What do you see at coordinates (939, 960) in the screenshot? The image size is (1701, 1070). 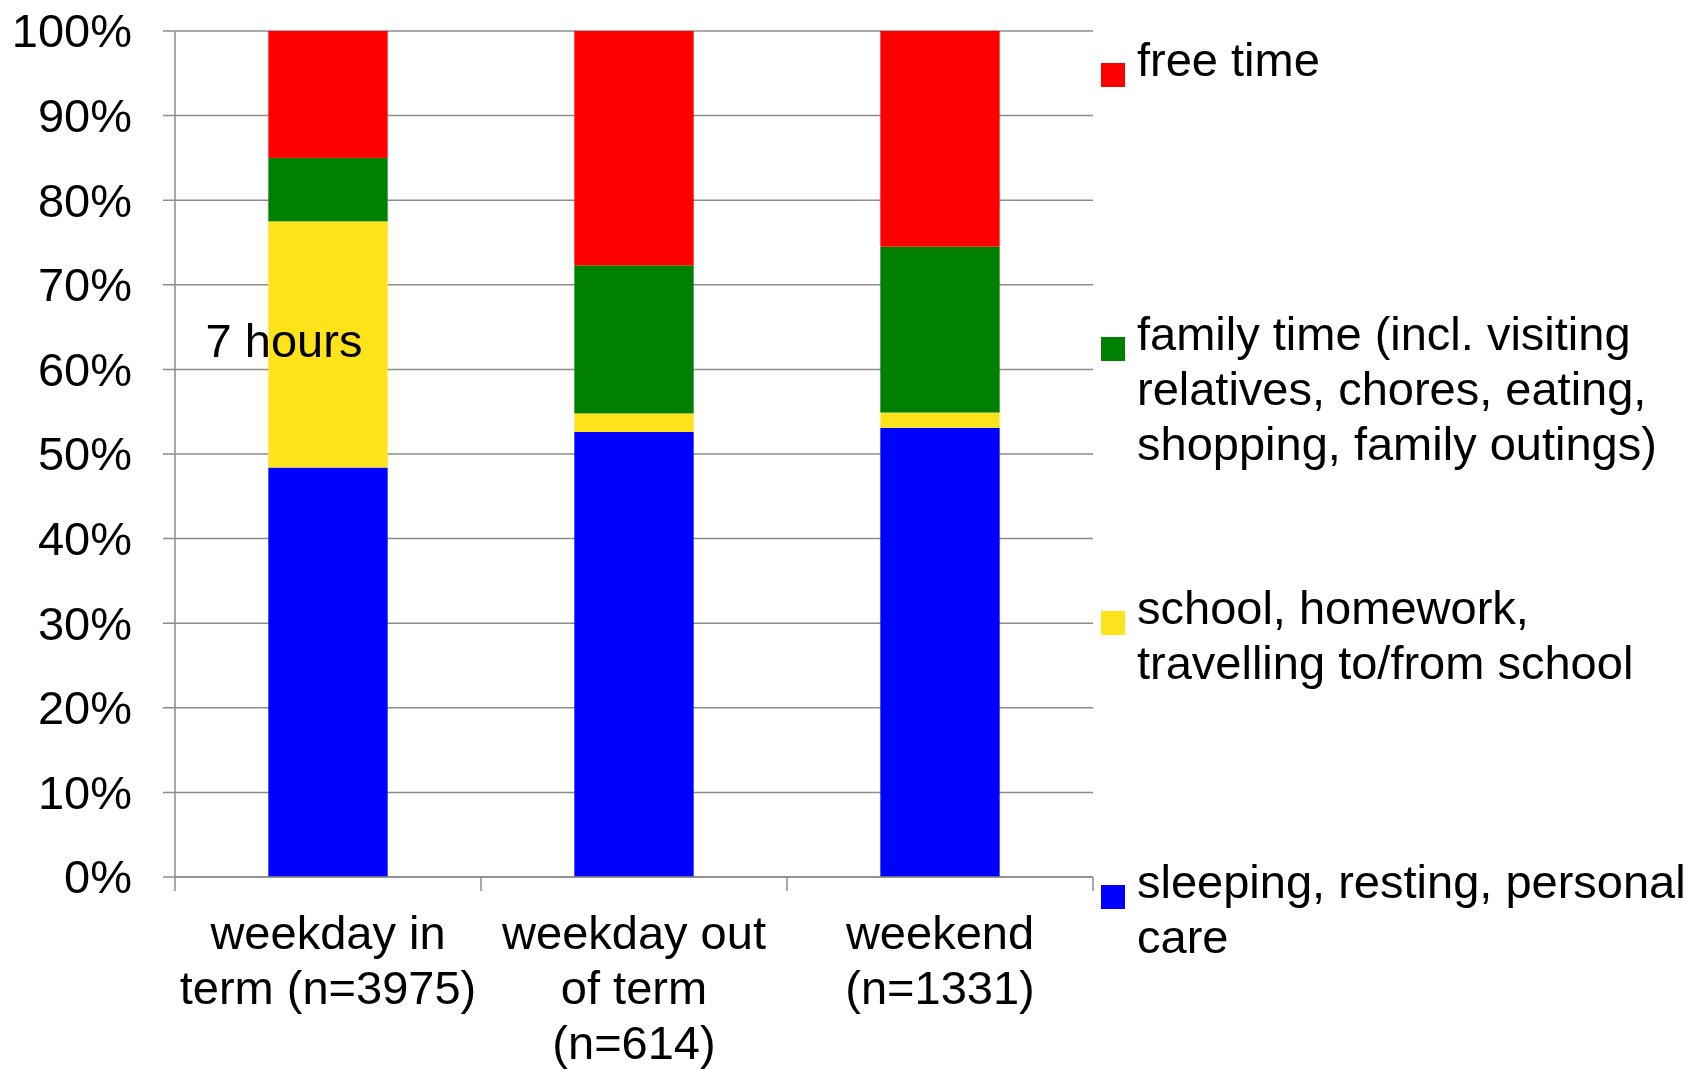 I see `x-tick-label: weekend (n=1331)` at bounding box center [939, 960].